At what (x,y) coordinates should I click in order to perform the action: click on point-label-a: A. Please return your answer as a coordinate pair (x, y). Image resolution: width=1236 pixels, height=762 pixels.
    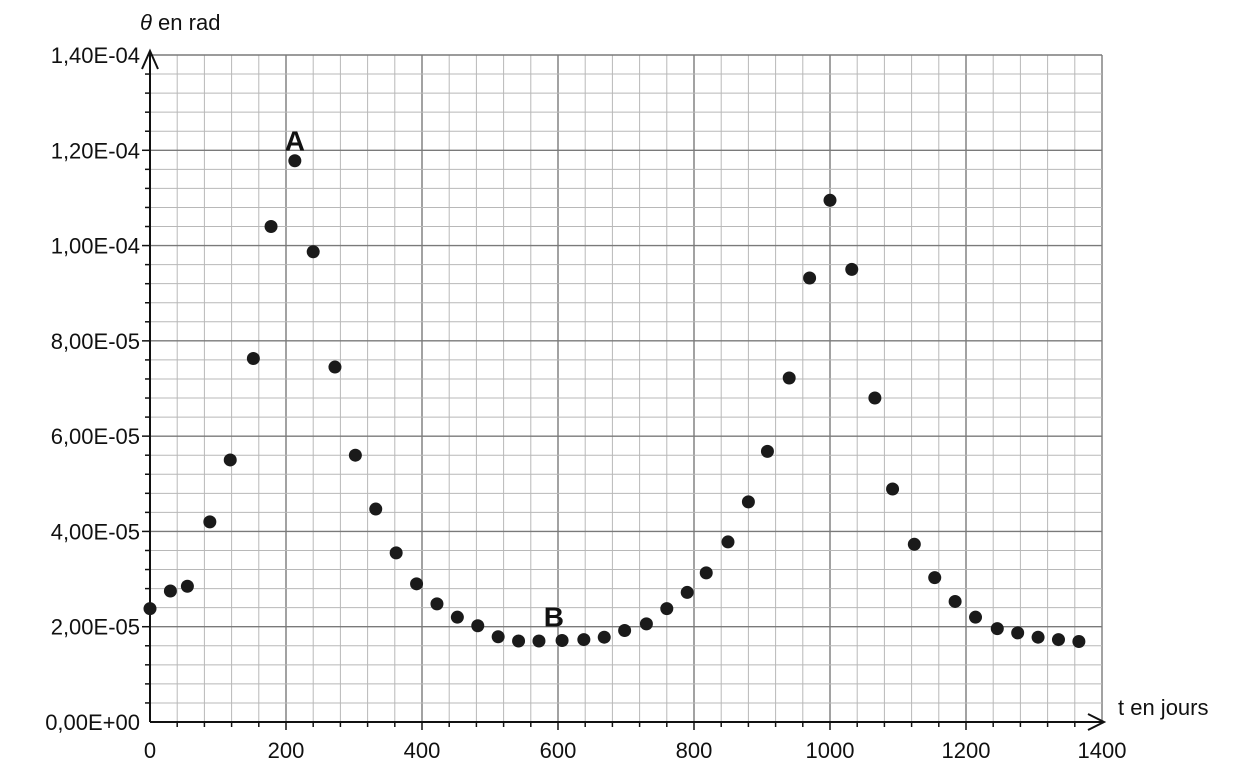
    Looking at the image, I should click on (295, 140).